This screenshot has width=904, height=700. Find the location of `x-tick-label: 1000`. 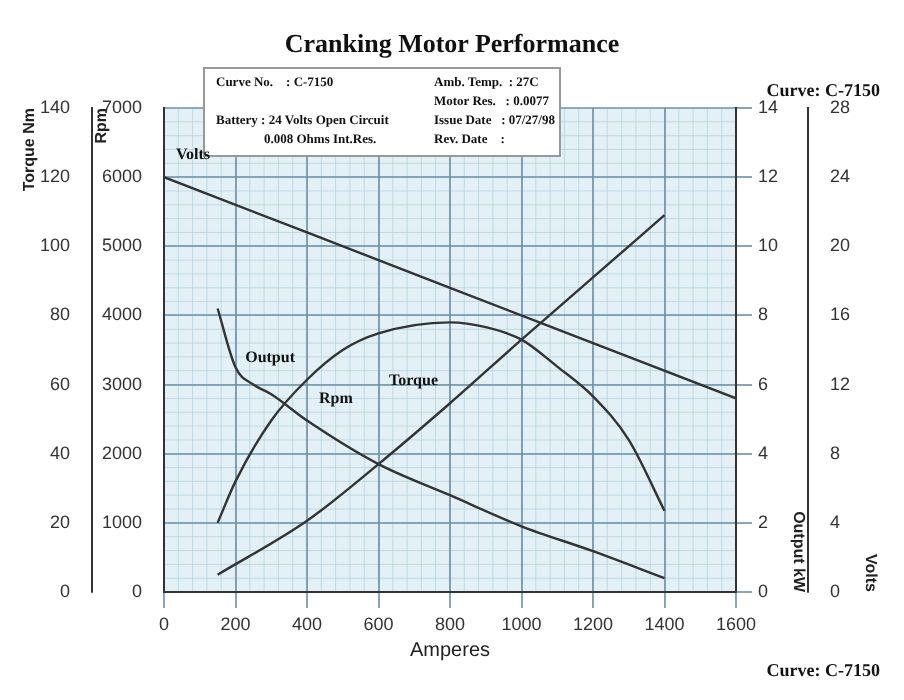

x-tick-label: 1000 is located at coordinates (521, 623).